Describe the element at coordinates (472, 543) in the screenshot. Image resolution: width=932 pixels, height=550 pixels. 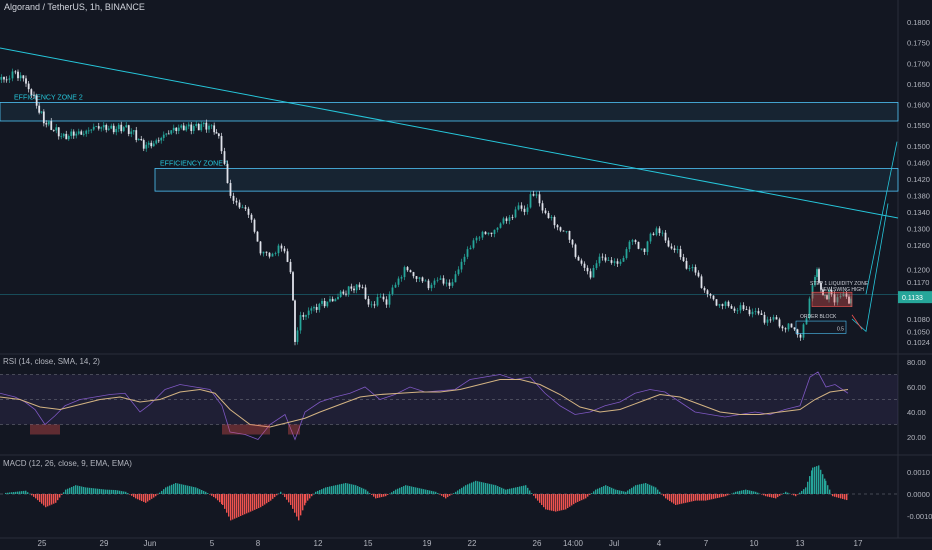
I see `date-tick-label: 22` at that location.